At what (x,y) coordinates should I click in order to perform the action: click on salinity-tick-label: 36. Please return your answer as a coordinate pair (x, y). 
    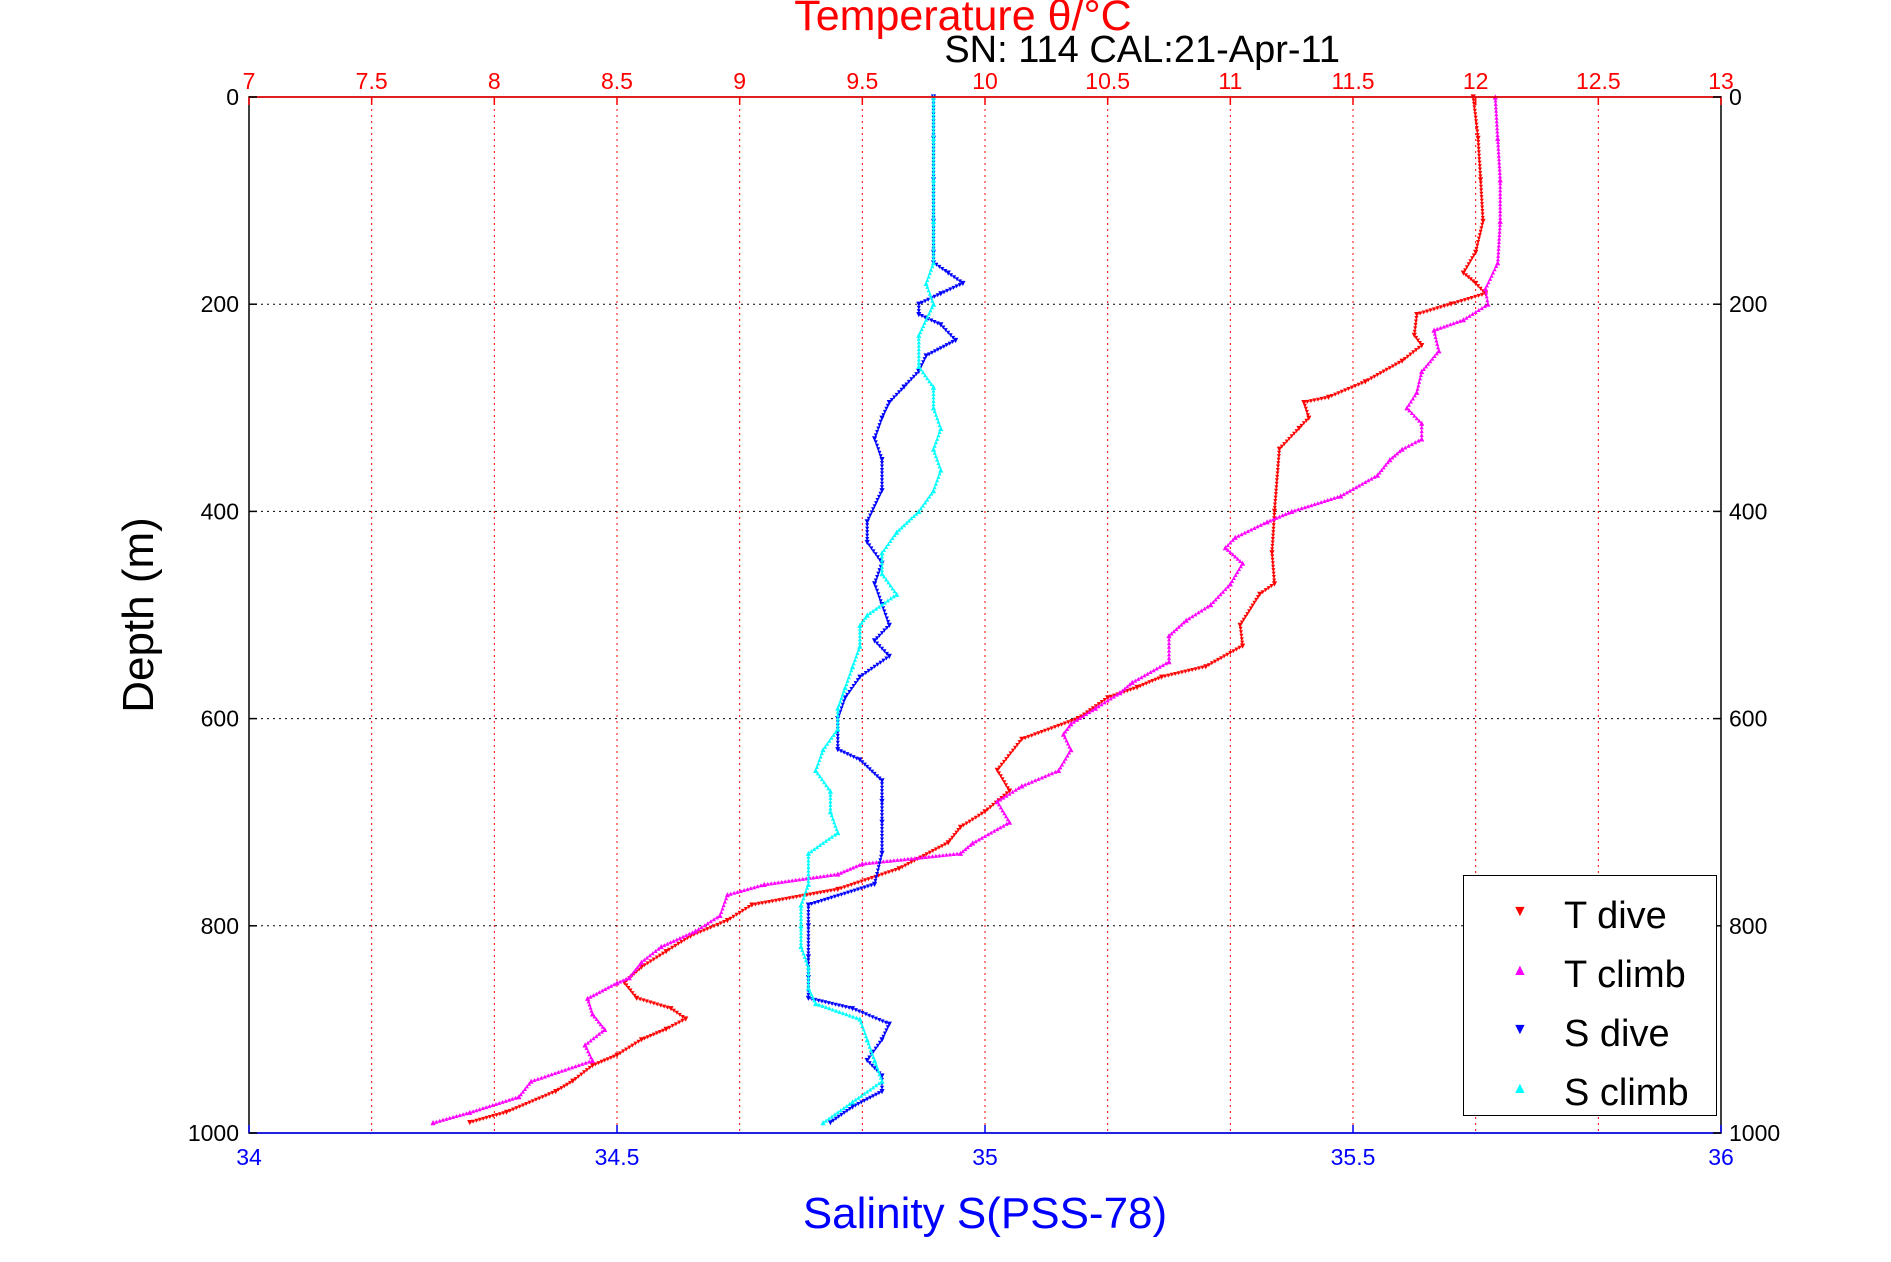
    Looking at the image, I should click on (1721, 1157).